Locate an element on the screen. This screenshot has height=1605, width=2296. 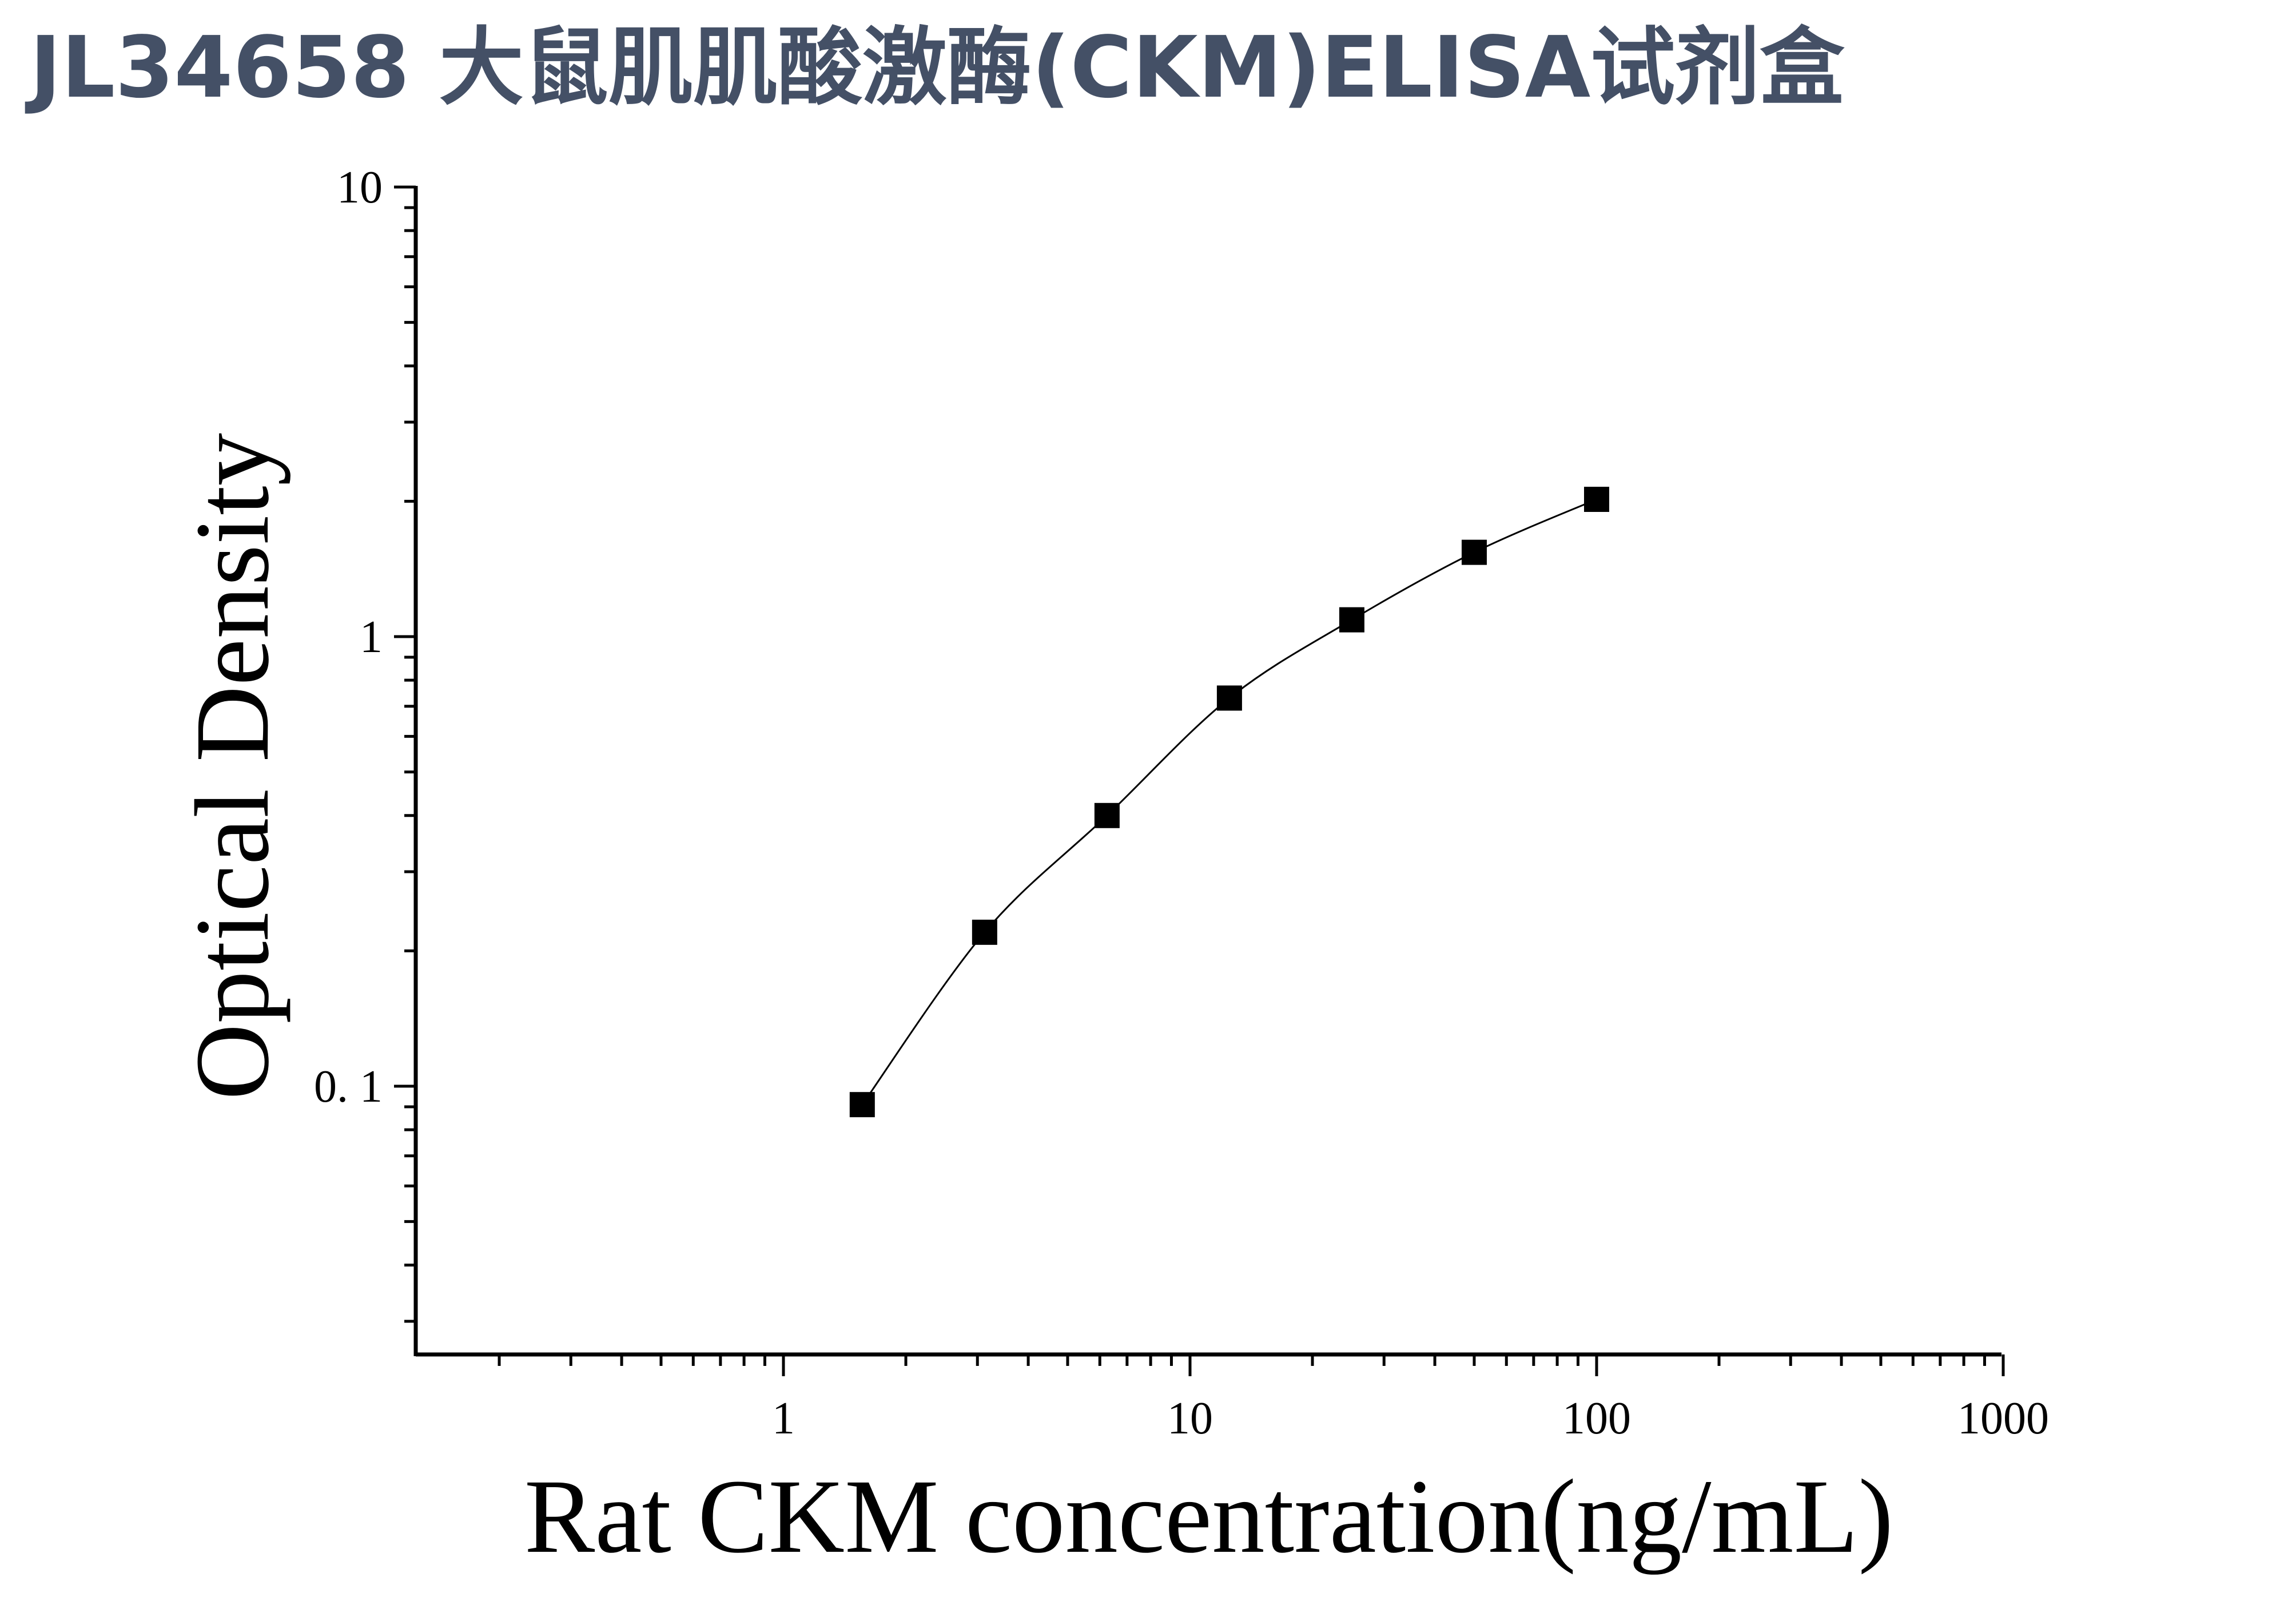
x-tick-label: 100 is located at coordinates (1597, 1418).